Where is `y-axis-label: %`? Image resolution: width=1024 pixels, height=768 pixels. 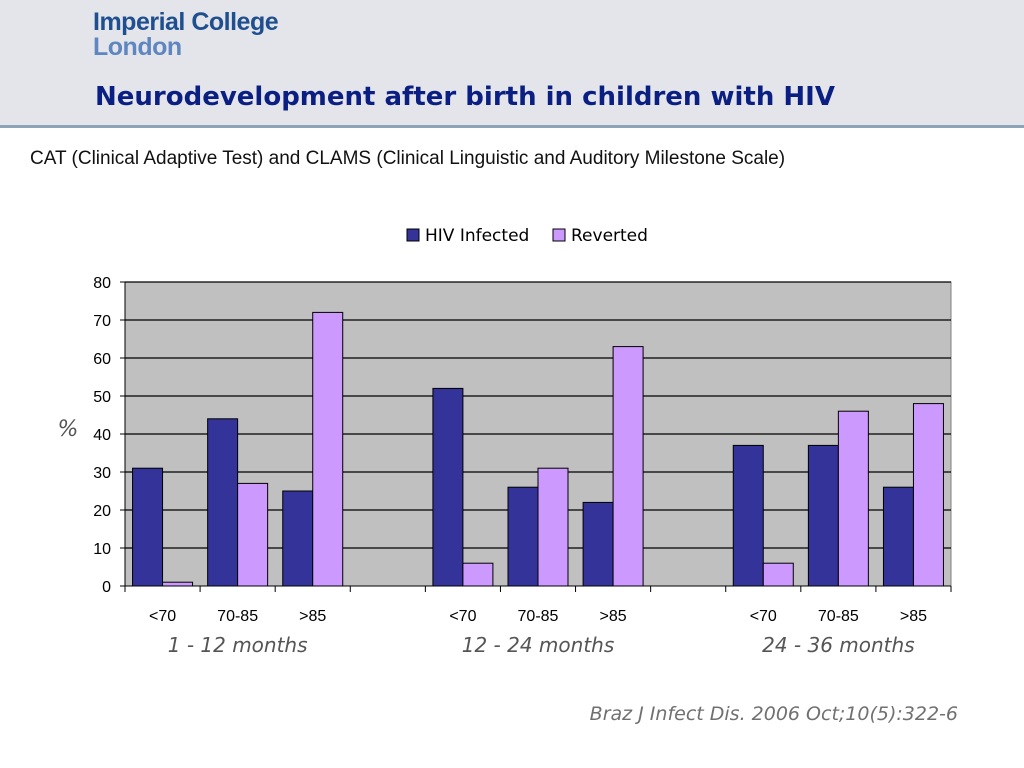 y-axis-label: % is located at coordinates (68, 429).